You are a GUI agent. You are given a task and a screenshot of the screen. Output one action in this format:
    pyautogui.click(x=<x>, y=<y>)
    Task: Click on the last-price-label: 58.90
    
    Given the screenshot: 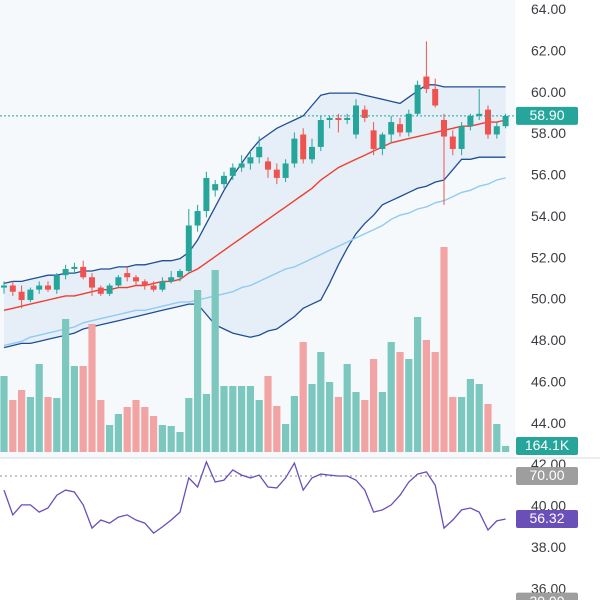 What is the action you would take?
    pyautogui.click(x=546, y=115)
    